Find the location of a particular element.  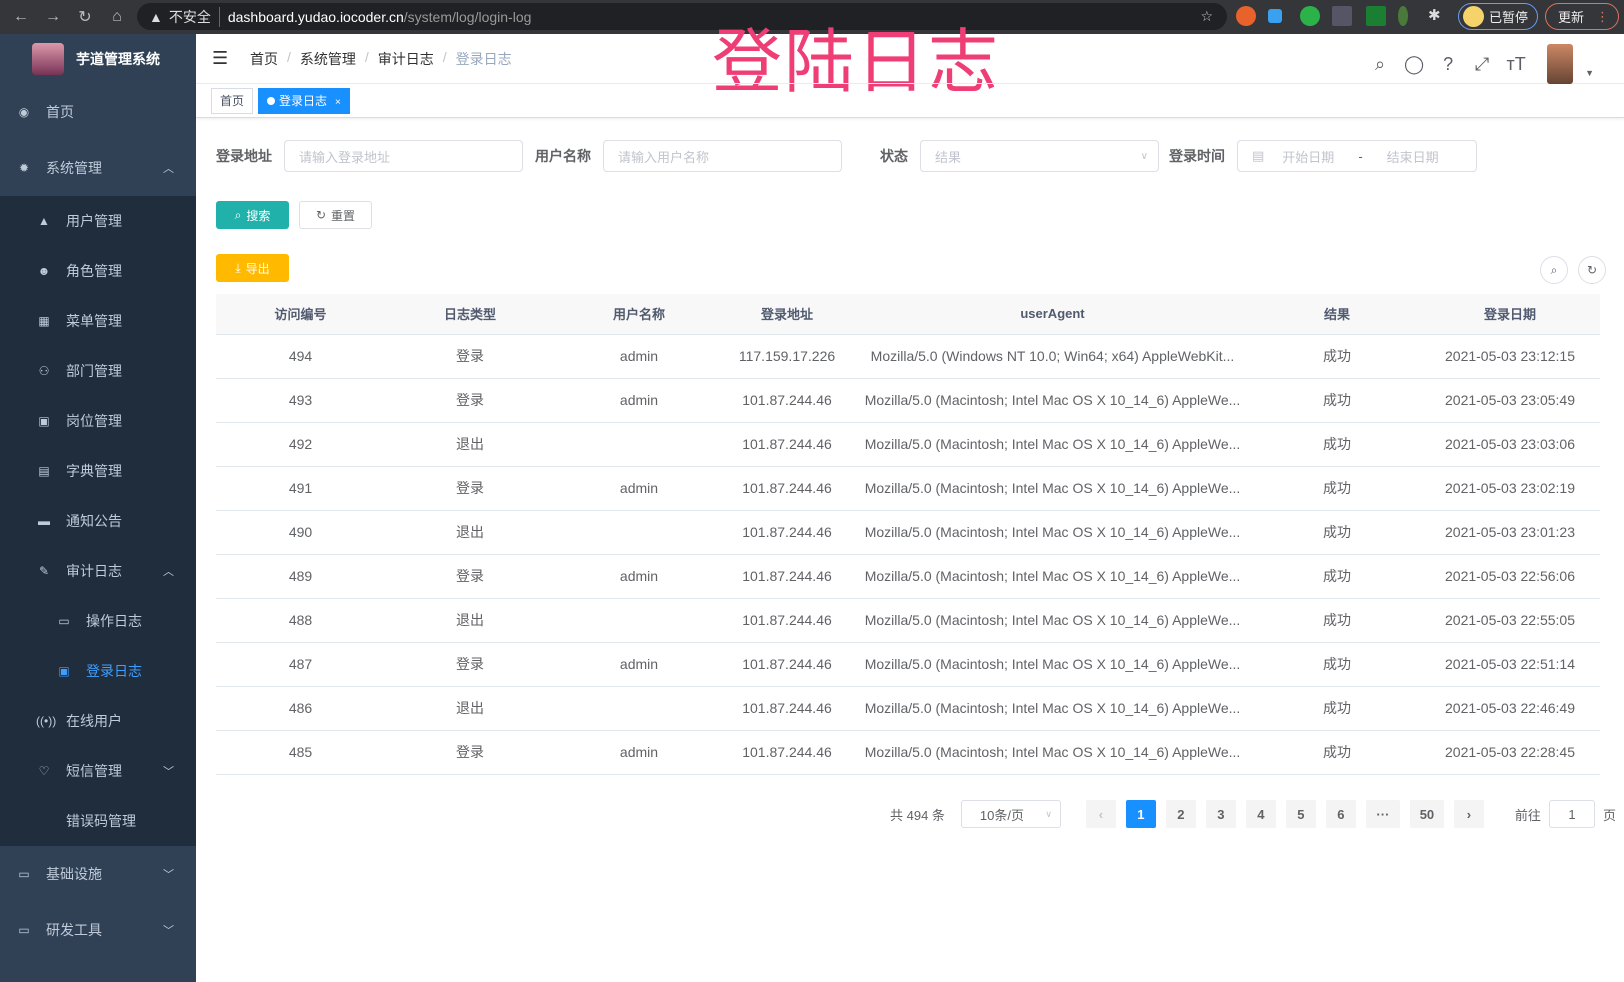

username-input: 请输入用户名称 is located at coordinates (722, 156).